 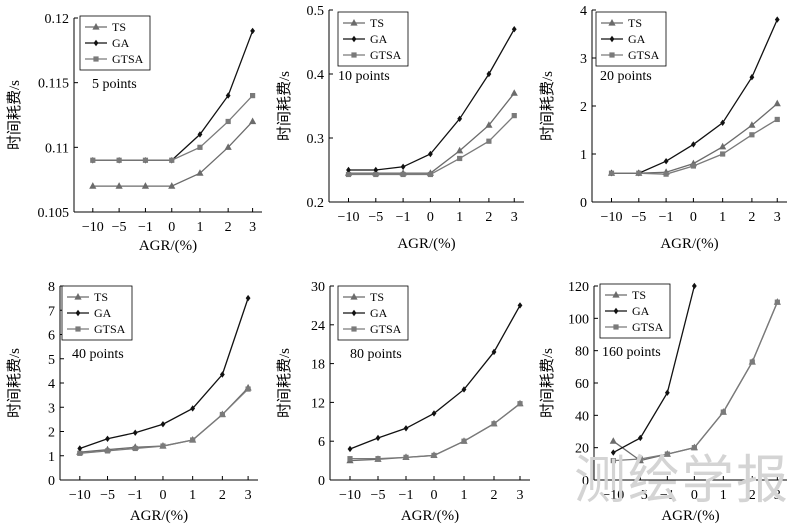 I want to click on panel2-legend-ts-label: TS, so click(x=377, y=23).